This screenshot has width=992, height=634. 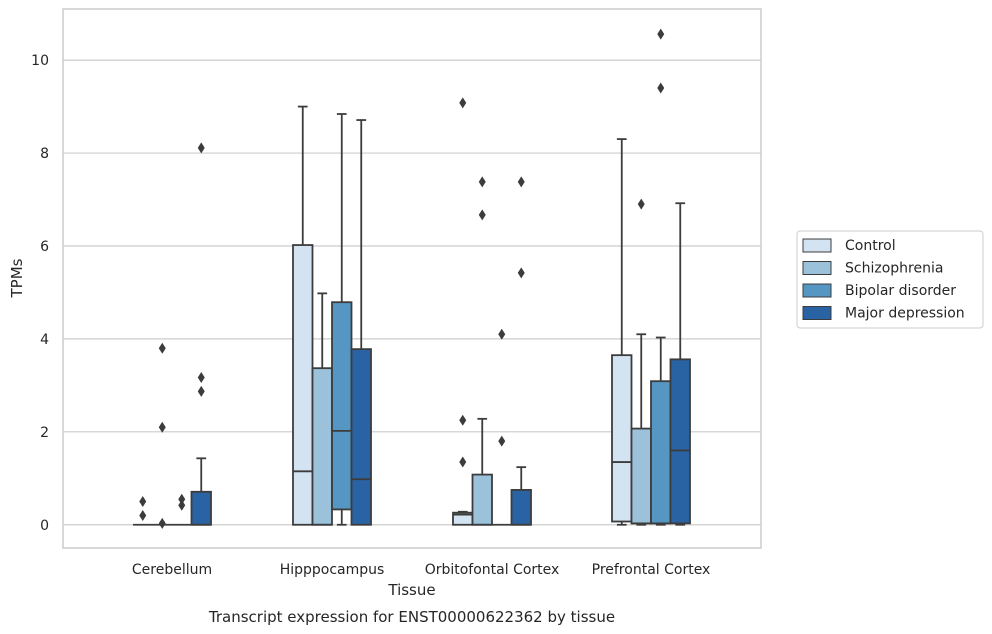 What do you see at coordinates (492, 570) in the screenshot?
I see `x-tick-label: Orbitofontal Cortex` at bounding box center [492, 570].